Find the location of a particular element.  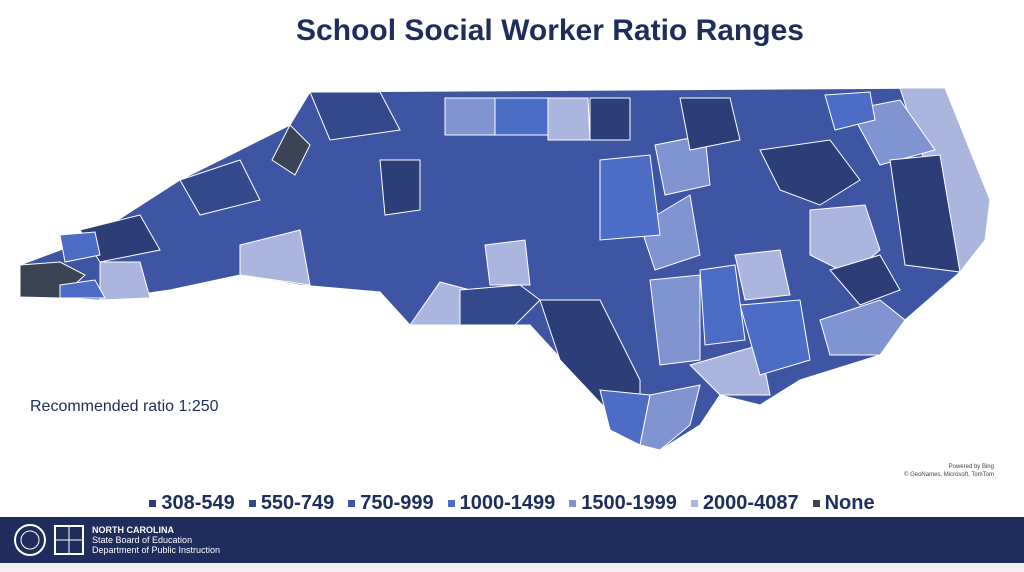

logos is located at coordinates (49, 540).